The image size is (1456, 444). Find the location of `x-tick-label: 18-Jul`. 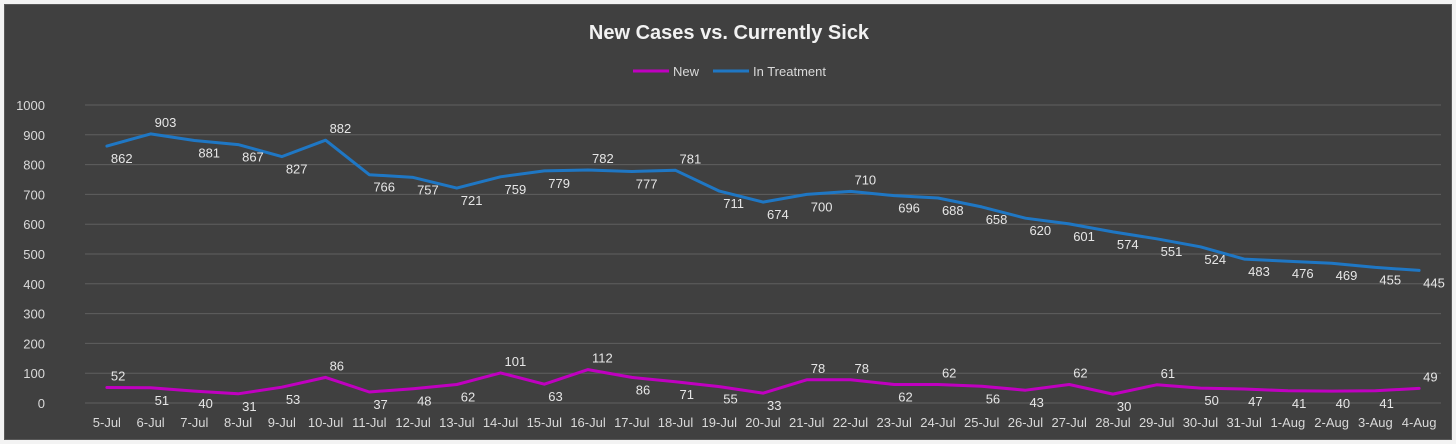

x-tick-label: 18-Jul is located at coordinates (676, 422).